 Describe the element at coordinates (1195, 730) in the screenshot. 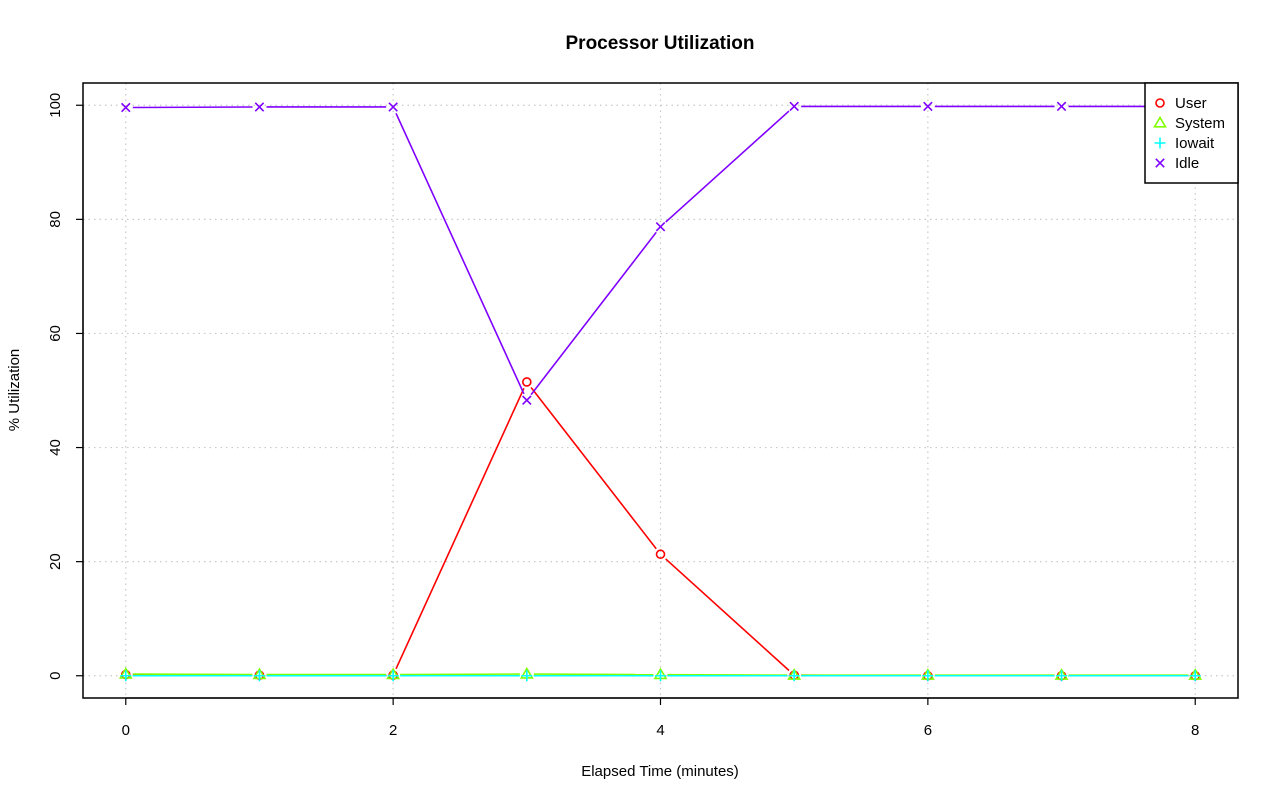

I see `x-tick-label: 8` at that location.